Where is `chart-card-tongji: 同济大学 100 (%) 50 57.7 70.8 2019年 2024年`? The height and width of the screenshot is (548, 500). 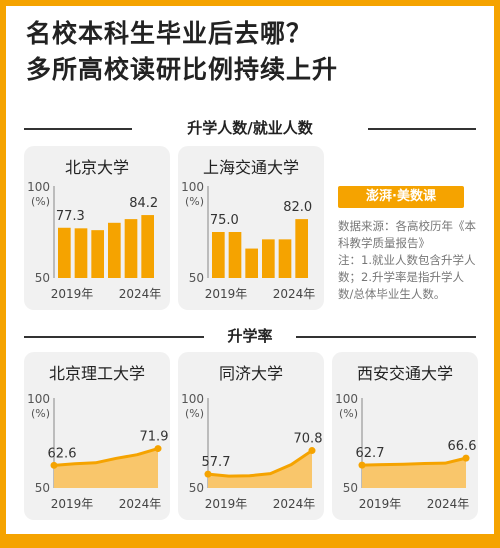 chart-card-tongji: 同济大学 100 (%) 50 57.7 70.8 2019年 2024年 is located at coordinates (251, 436).